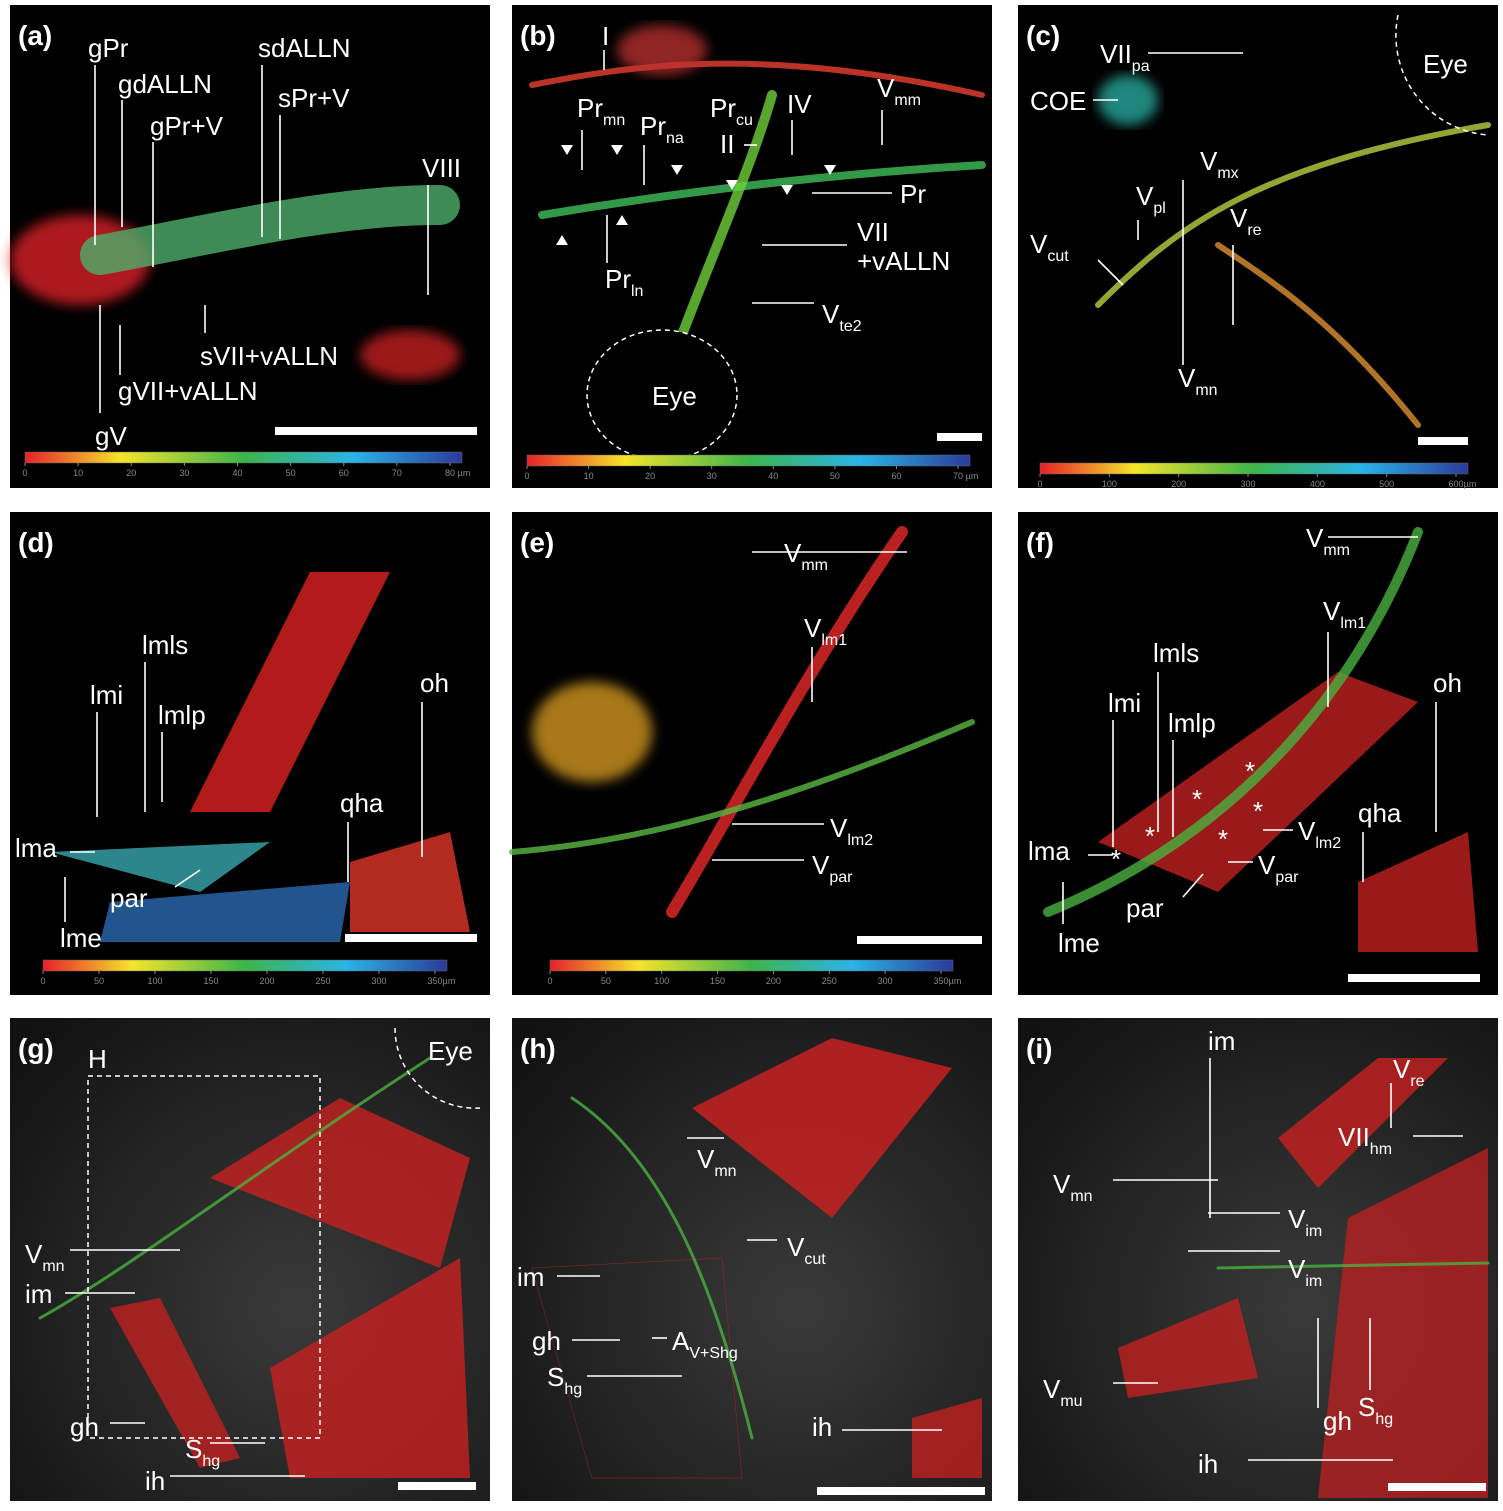 Image resolution: width=1503 pixels, height=1511 pixels. I want to click on panel-letter: (h), so click(538, 1048).